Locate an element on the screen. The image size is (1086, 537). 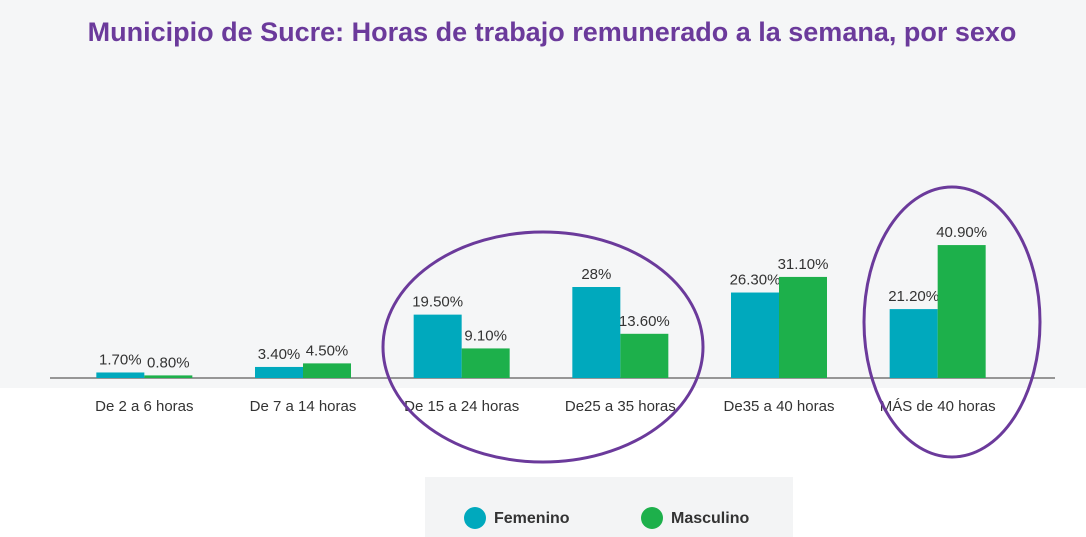
value-label: 21.20% is located at coordinates (913, 296).